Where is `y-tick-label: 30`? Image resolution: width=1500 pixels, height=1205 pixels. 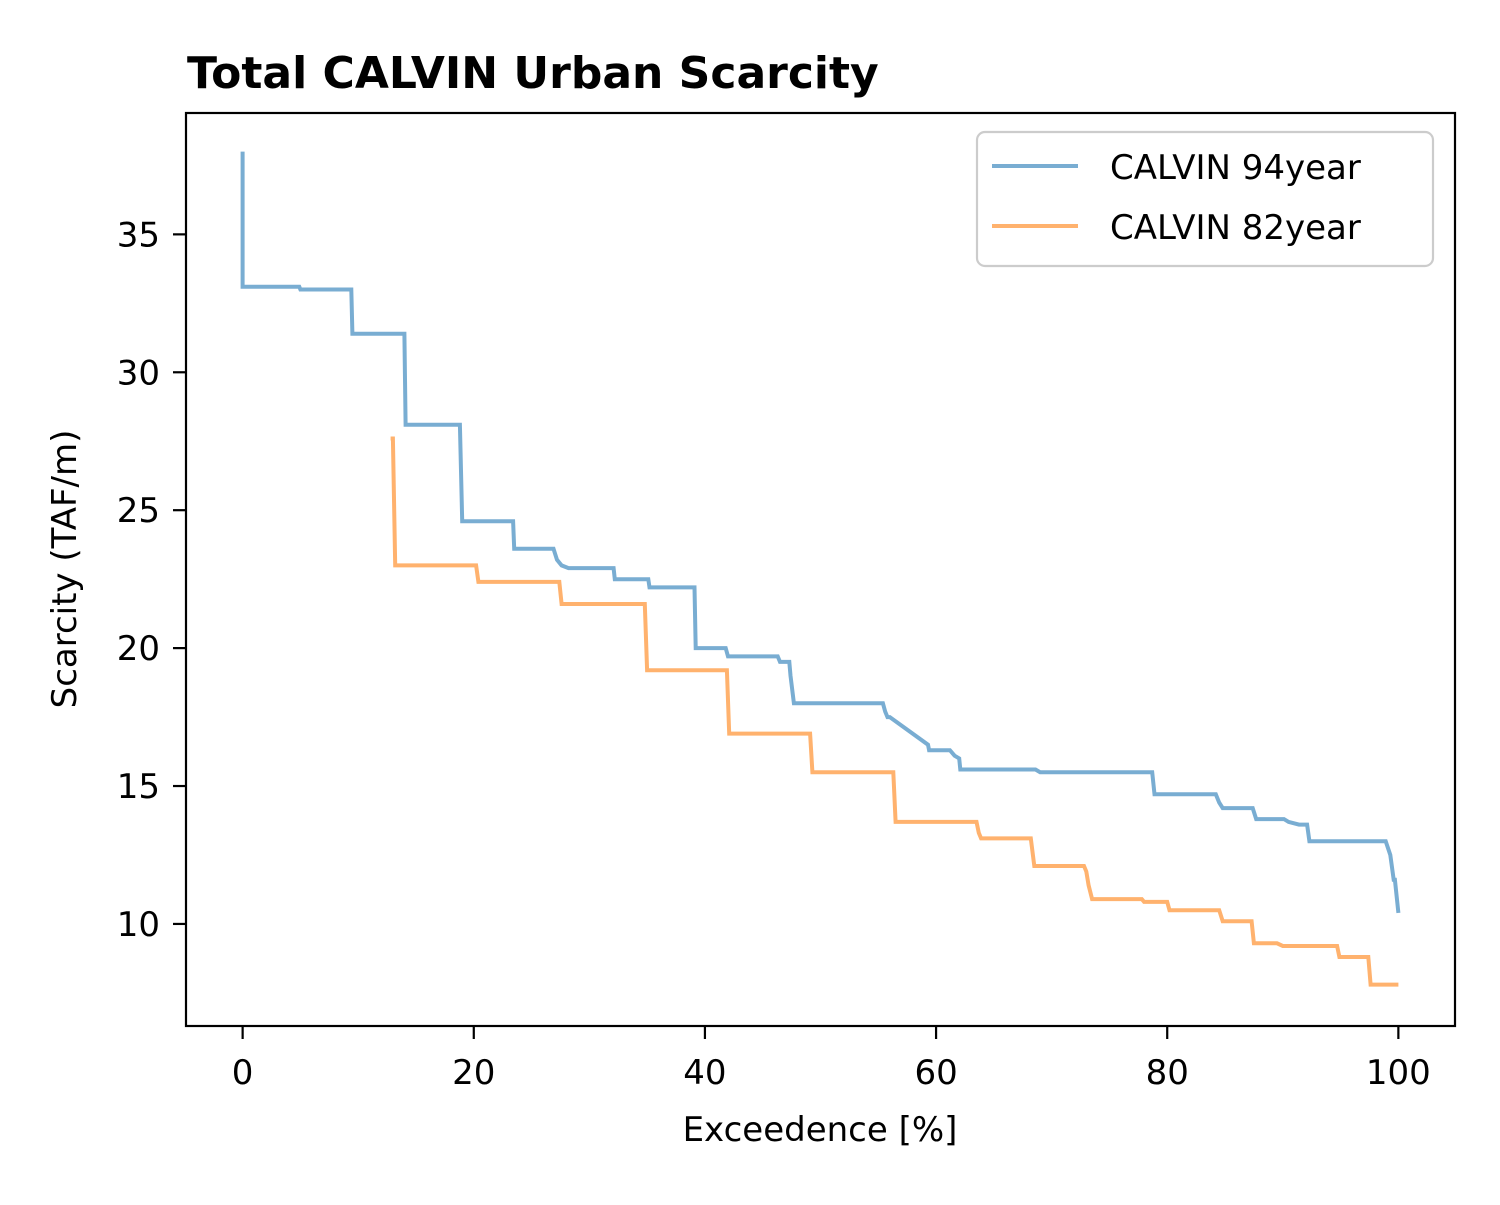 y-tick-label: 30 is located at coordinates (138, 373).